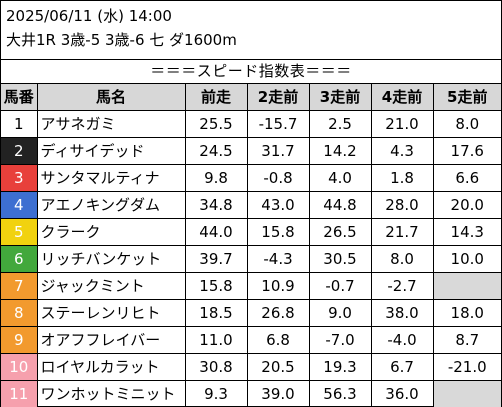  What do you see at coordinates (111, 205) in the screenshot?
I see `horse-name: アエノキングダム` at bounding box center [111, 205].